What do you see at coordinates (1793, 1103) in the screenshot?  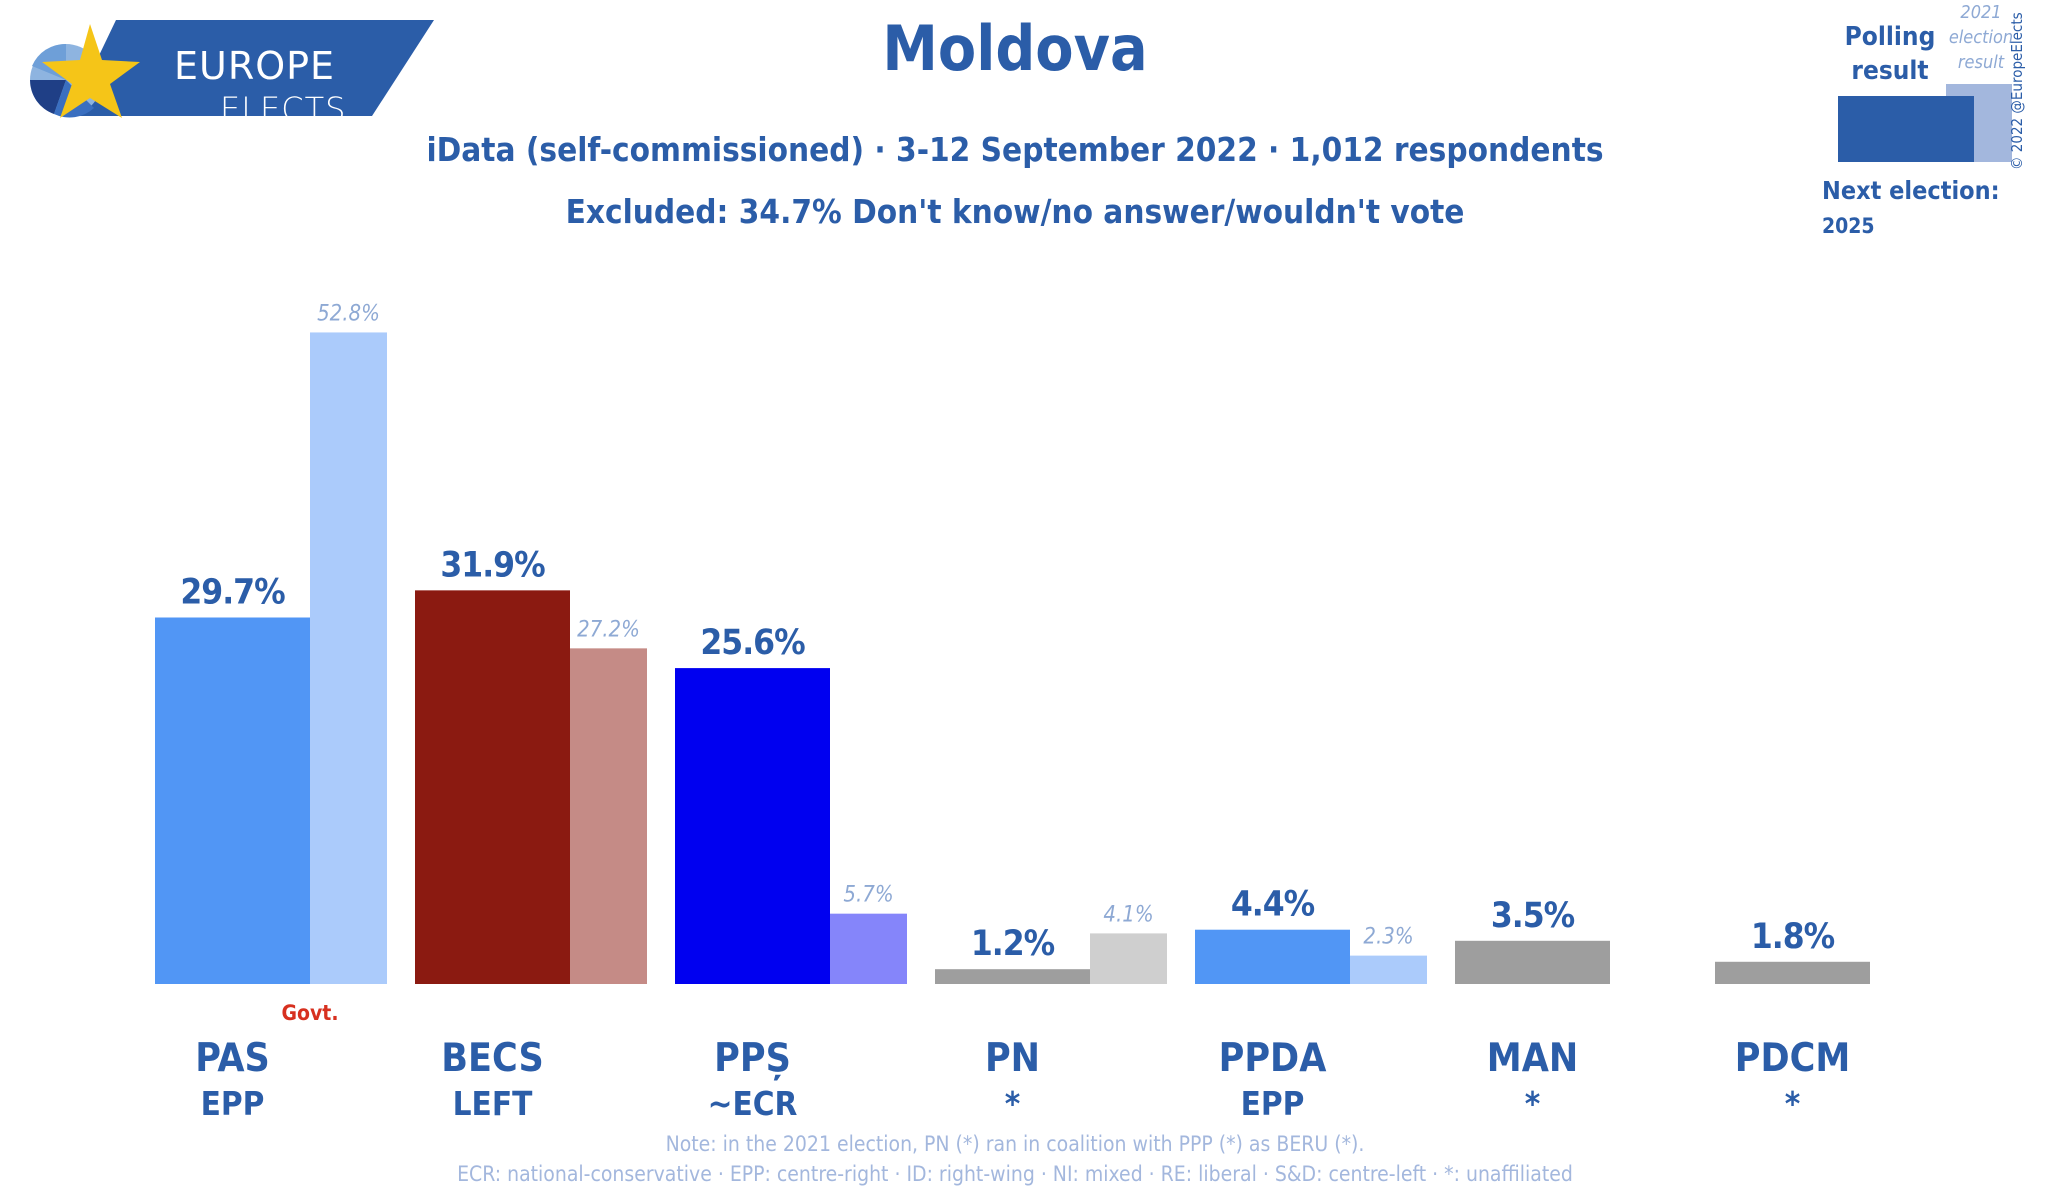 I see `party-group-pdcm: *` at bounding box center [1793, 1103].